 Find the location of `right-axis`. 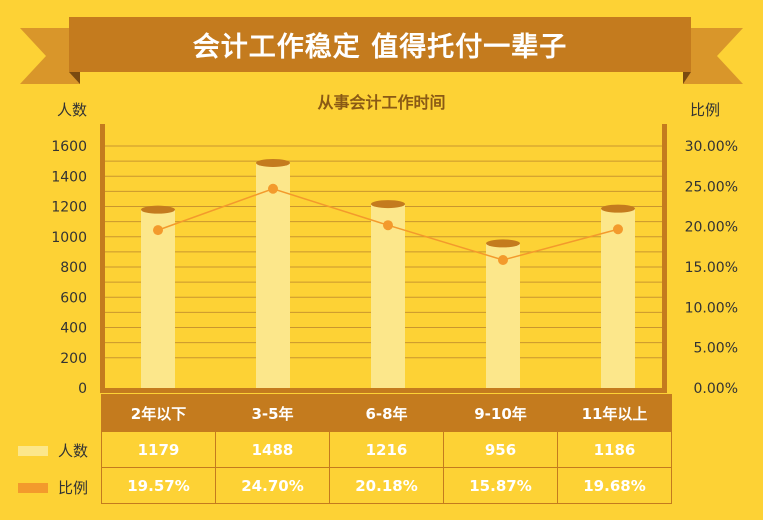

right-axis is located at coordinates (664, 258).